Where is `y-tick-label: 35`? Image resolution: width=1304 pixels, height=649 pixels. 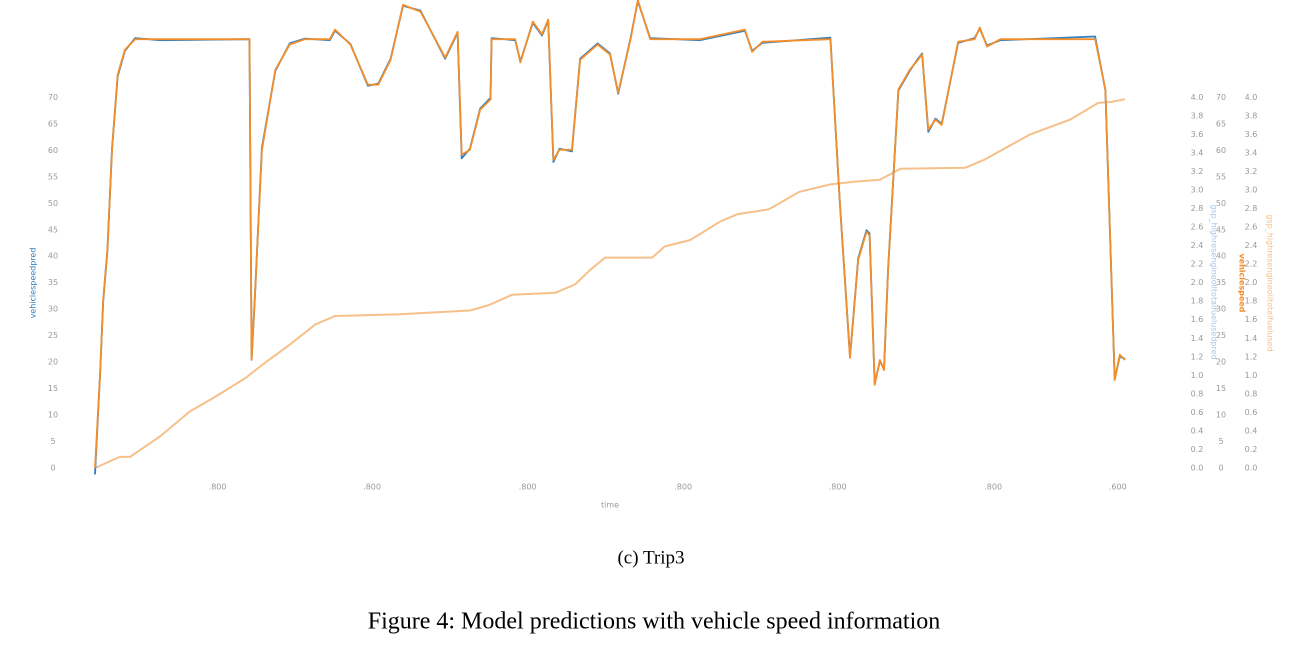
y-tick-label: 35 is located at coordinates (53, 282).